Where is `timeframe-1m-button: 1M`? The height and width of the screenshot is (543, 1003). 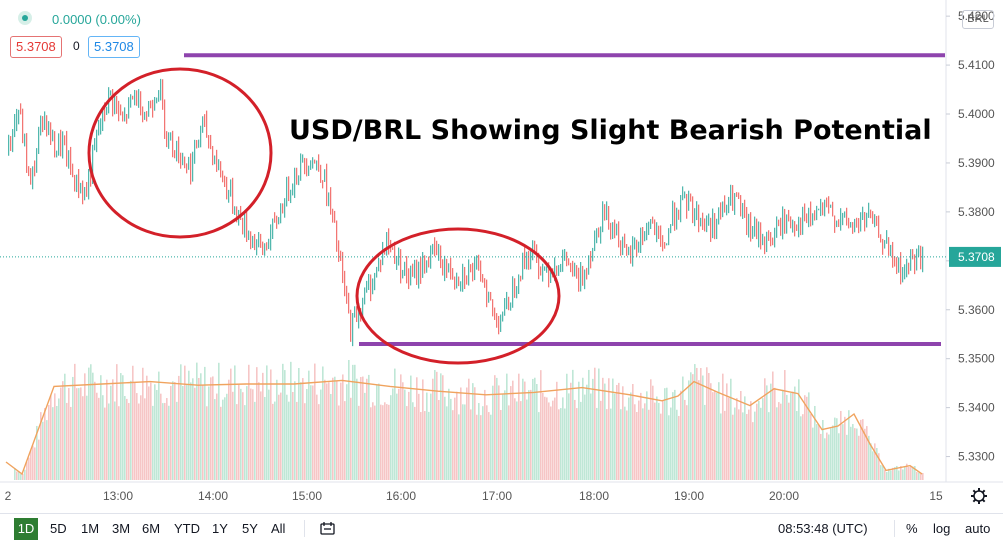
timeframe-1m-button: 1M is located at coordinates (90, 528).